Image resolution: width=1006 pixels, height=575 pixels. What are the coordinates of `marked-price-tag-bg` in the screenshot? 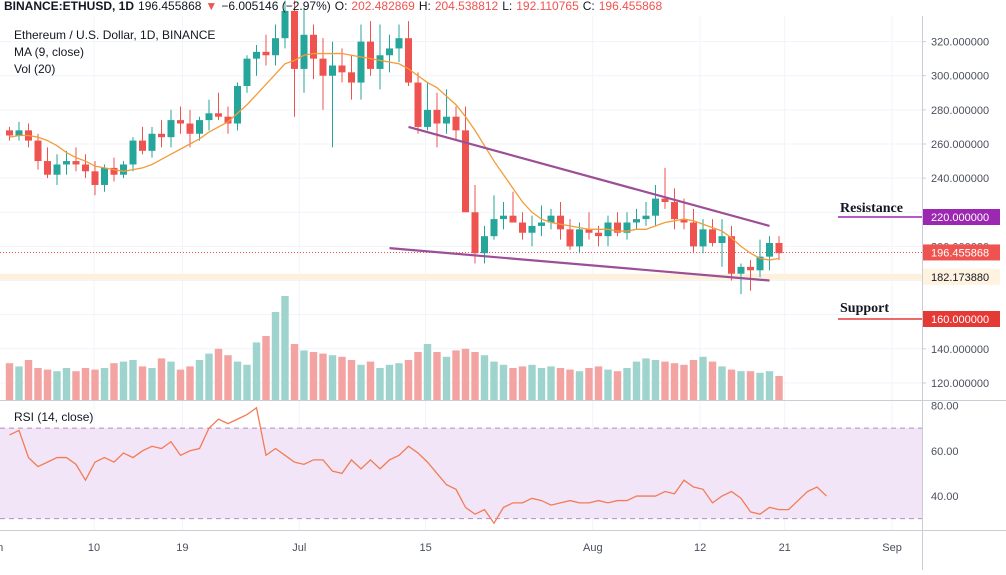 It's located at (961, 276).